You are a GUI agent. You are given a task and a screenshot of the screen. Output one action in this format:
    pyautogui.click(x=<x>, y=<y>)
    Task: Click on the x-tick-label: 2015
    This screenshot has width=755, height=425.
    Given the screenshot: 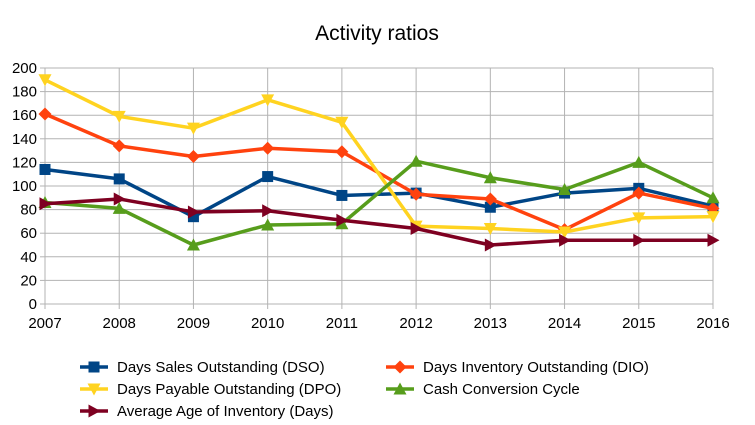 What is the action you would take?
    pyautogui.click(x=638, y=323)
    